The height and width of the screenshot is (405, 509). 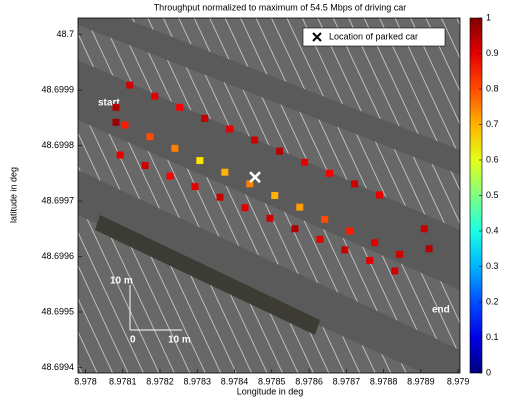 I want to click on colorbar-tick-label: 0.7, so click(x=492, y=124).